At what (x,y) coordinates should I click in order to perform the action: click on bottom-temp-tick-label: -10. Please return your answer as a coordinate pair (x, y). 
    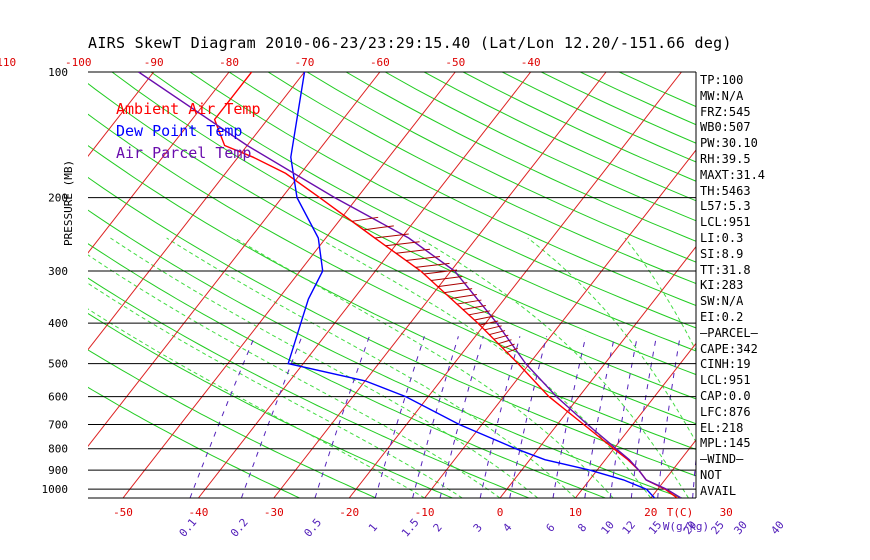
    Looking at the image, I should click on (425, 512).